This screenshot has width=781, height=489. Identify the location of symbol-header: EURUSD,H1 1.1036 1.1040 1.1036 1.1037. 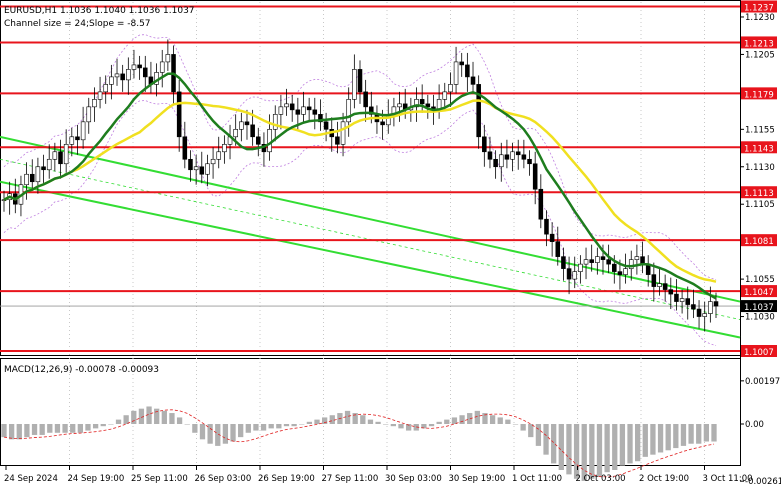
(99, 11).